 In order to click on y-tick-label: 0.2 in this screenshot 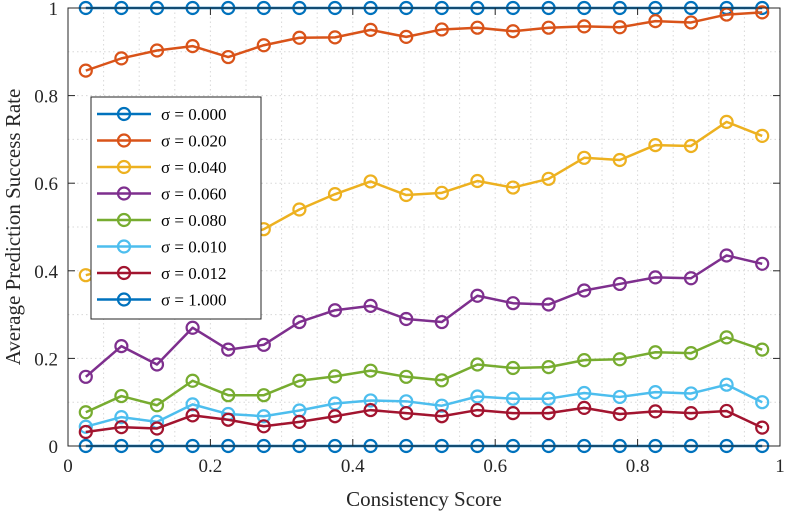, I will do `click(46, 359)`.